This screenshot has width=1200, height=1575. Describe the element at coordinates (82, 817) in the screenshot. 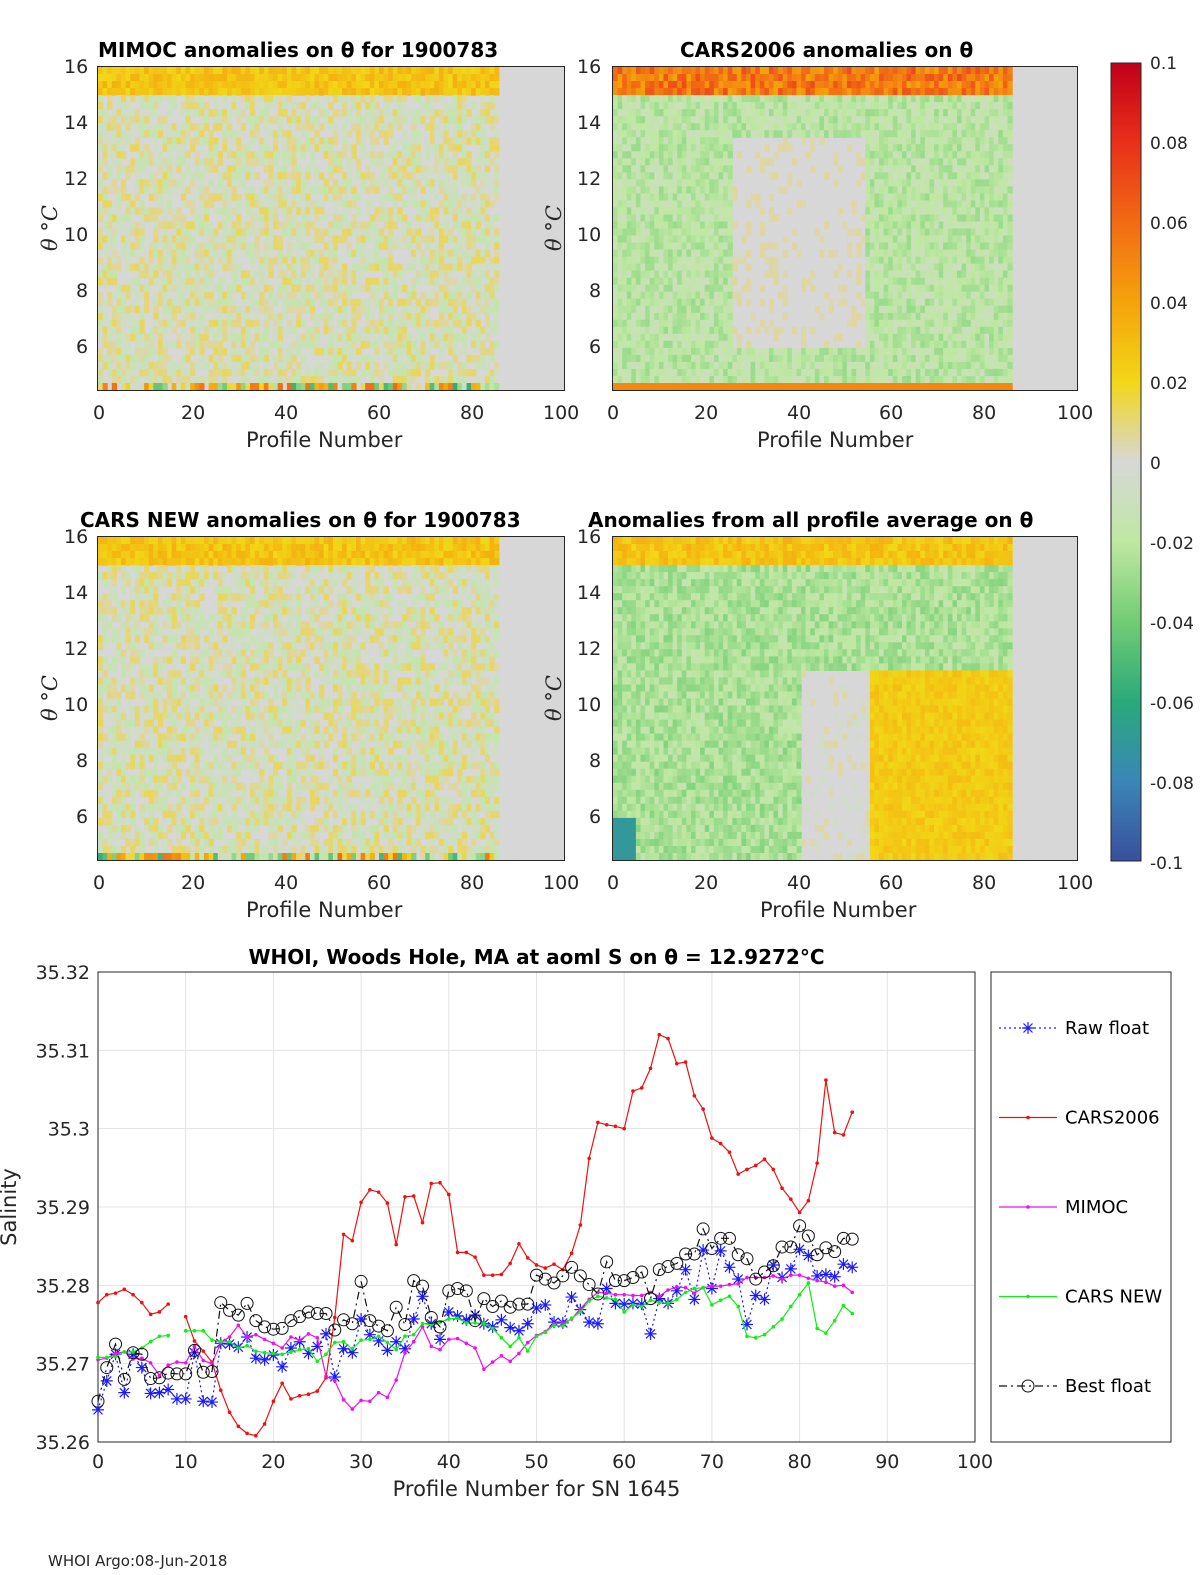

I see `carsnew-y-tick: 6` at that location.